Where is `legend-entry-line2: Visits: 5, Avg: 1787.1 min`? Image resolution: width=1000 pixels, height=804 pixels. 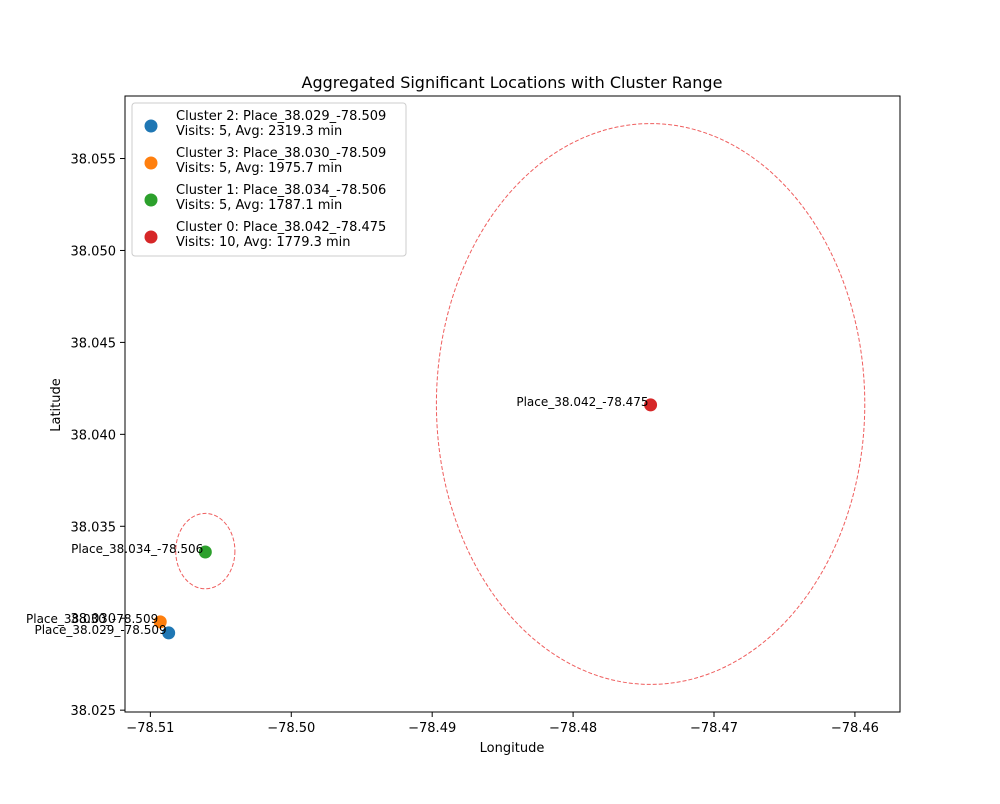
legend-entry-line2: Visits: 5, Avg: 1787.1 min is located at coordinates (259, 205).